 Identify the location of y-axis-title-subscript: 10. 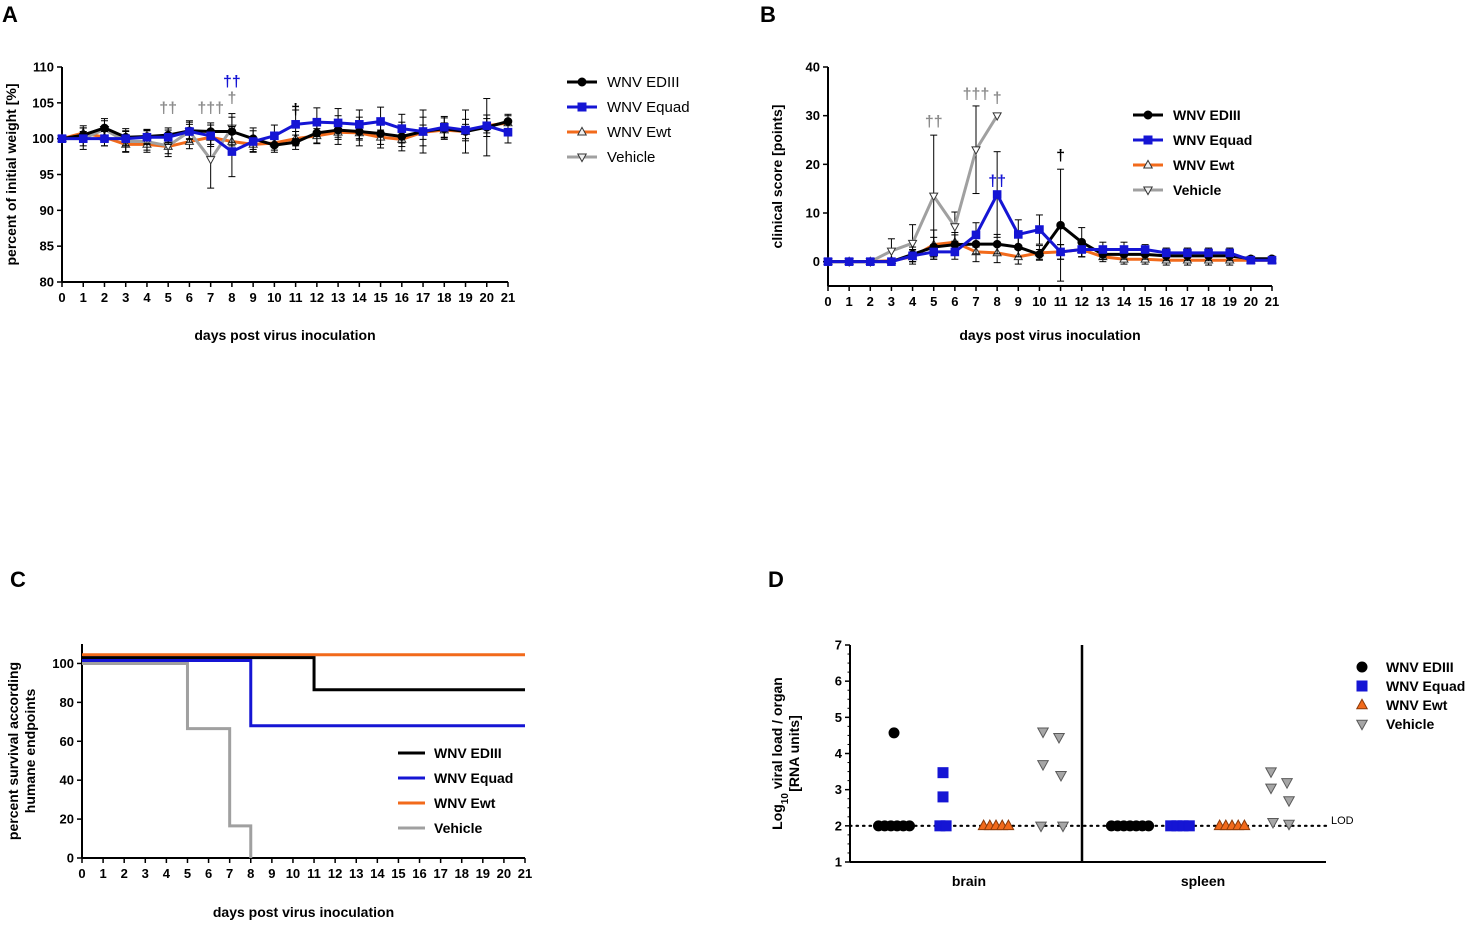
(785, 799).